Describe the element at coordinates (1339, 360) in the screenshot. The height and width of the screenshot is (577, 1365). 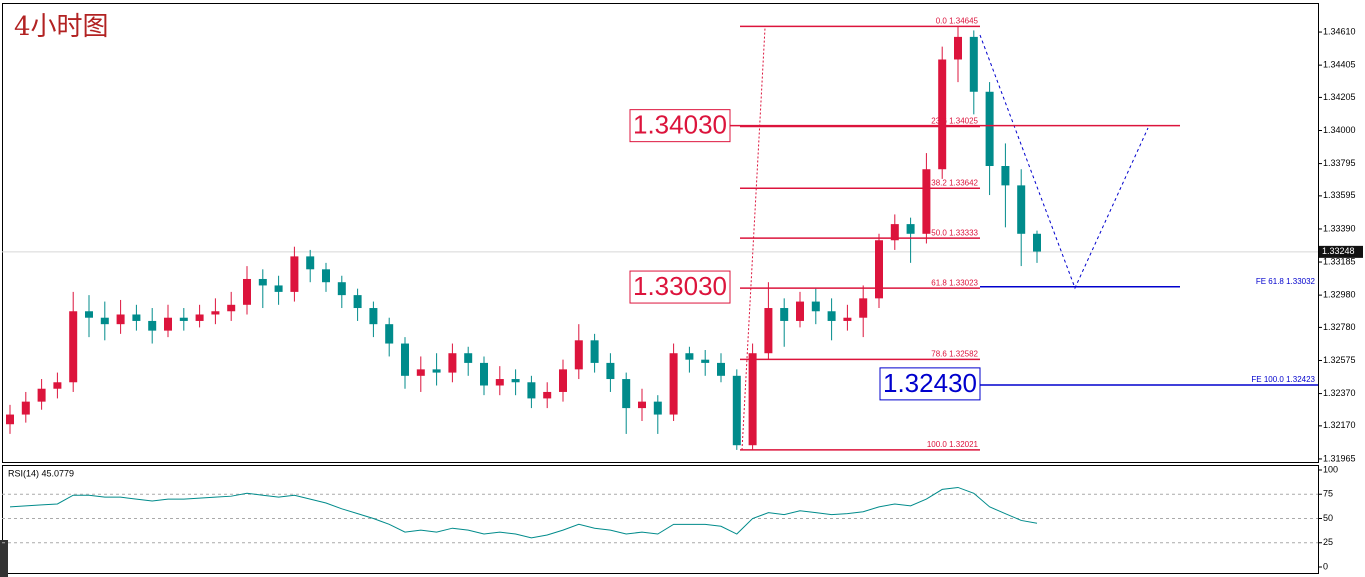
I see `y-tick-label: 1.32575` at that location.